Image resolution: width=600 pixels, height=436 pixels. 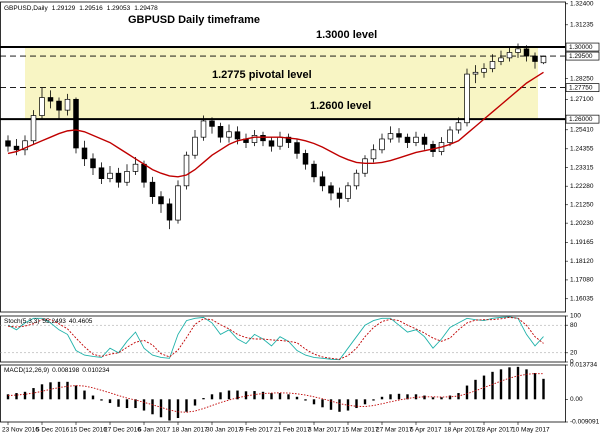 I want to click on indicator-line, so click(x=275, y=338).